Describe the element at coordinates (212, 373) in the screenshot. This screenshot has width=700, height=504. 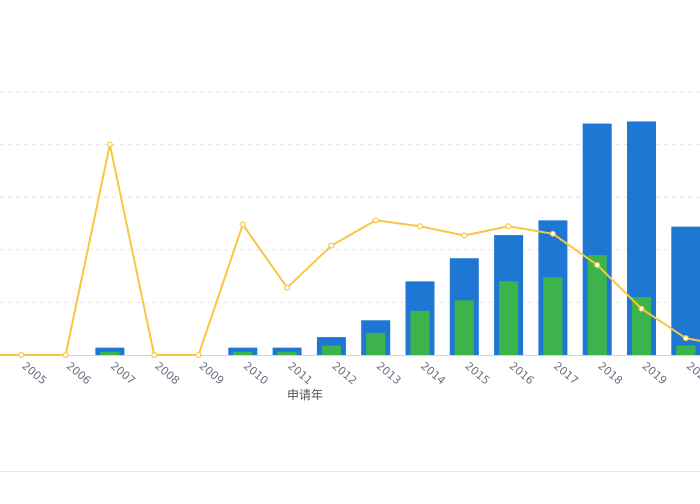
I see `x-tick-label: 2009` at that location.